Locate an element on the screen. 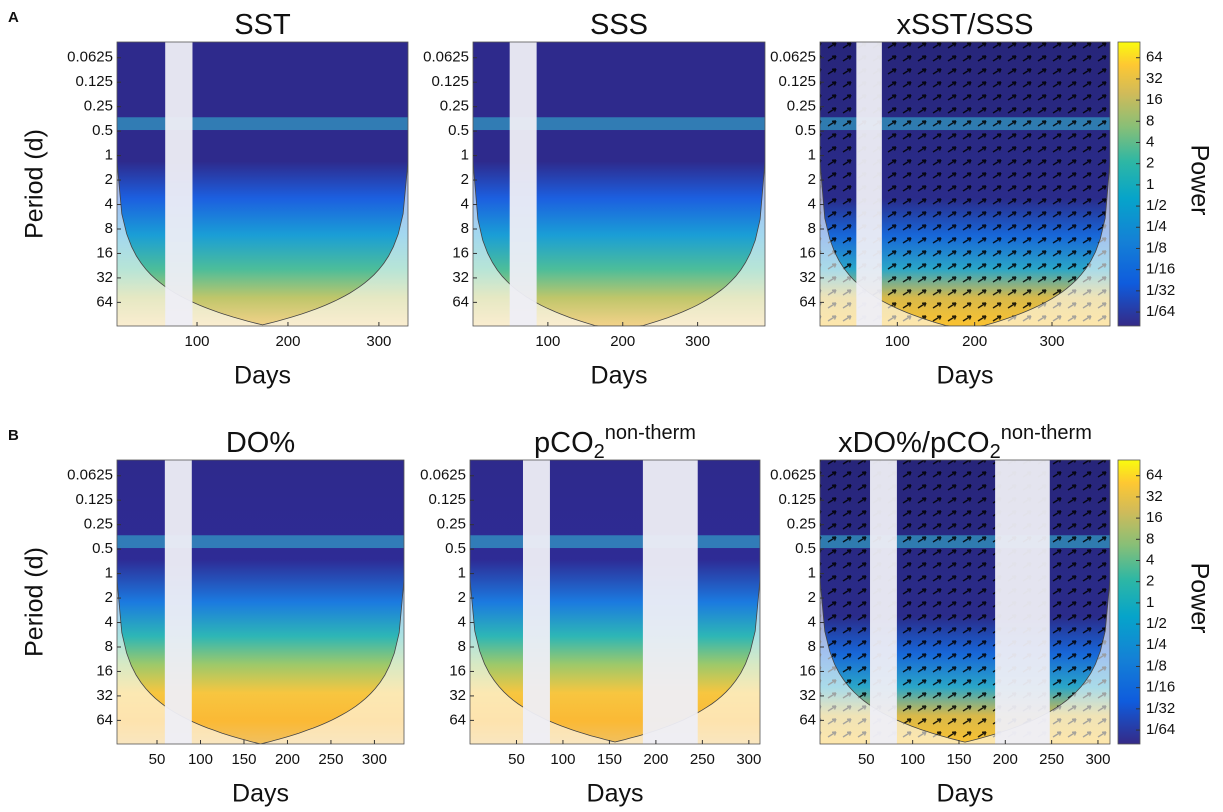  colorbar-tick-label: 1/2 is located at coordinates (1156, 623).